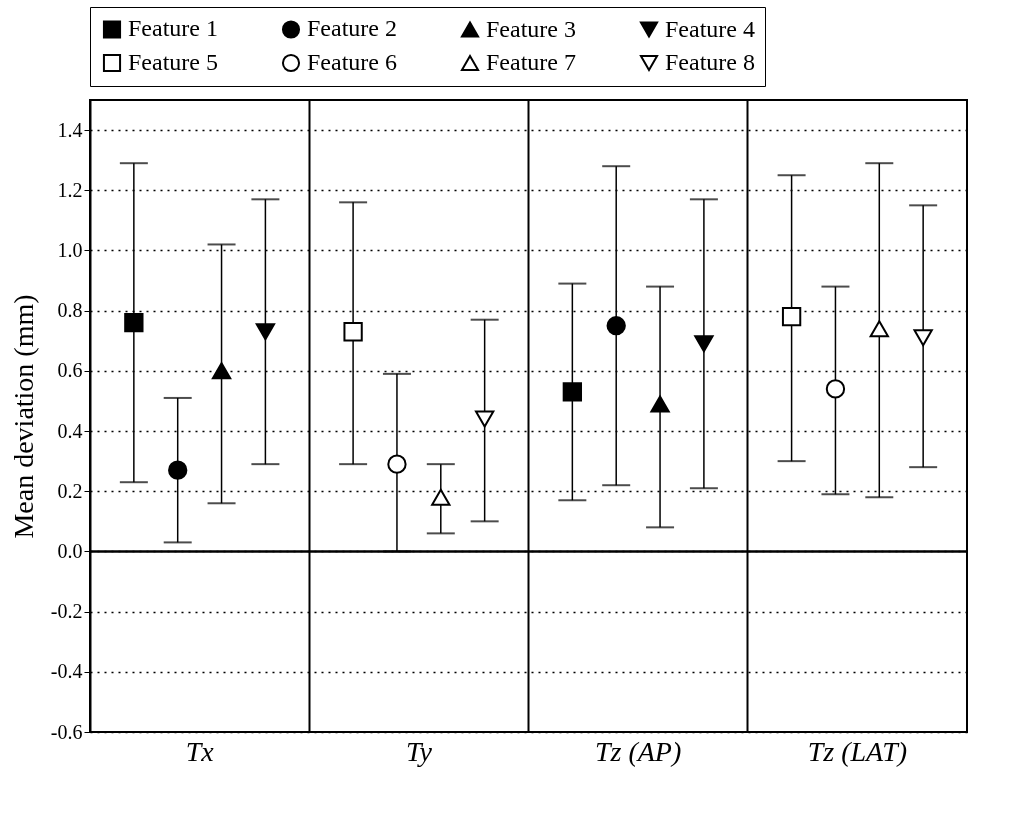  Describe the element at coordinates (419, 751) in the screenshot. I see `x-tick-label: Ty` at that location.